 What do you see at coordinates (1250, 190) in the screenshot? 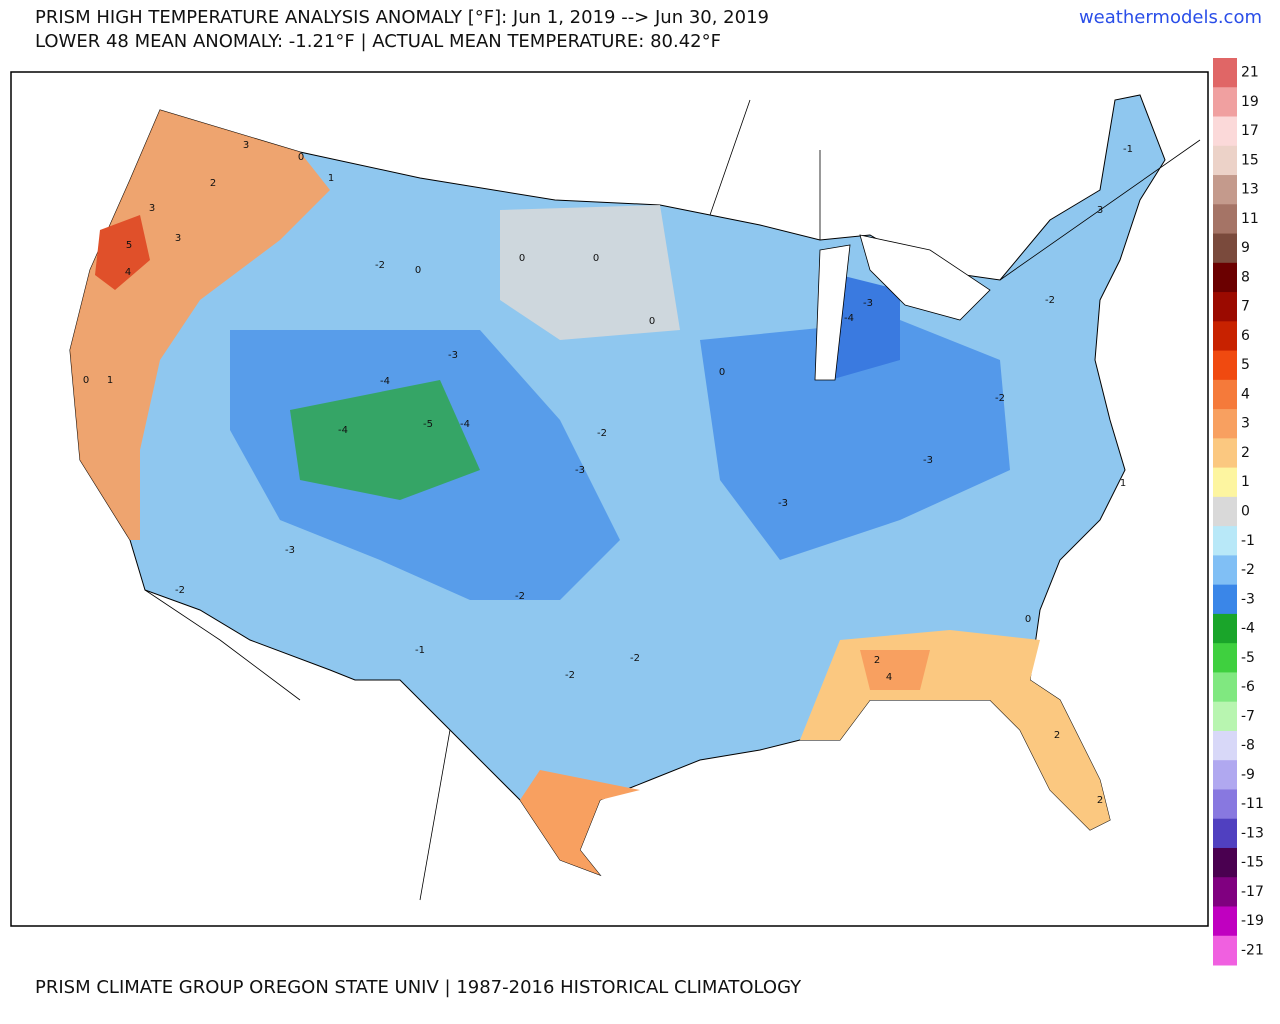
I see `colorbar-label: 13` at bounding box center [1250, 190].